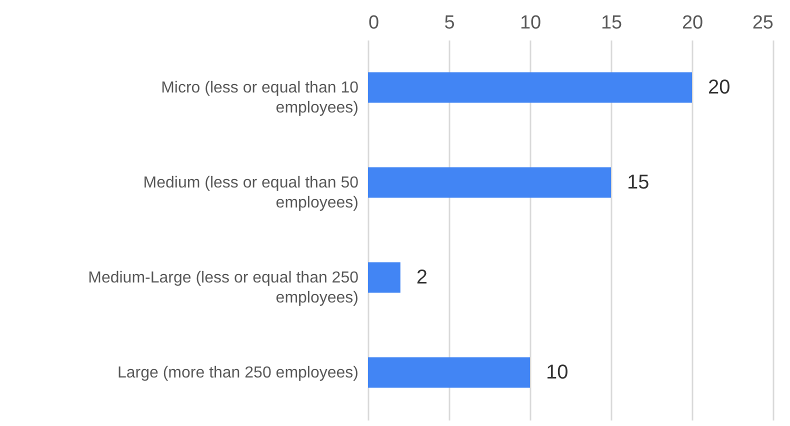 This screenshot has width=790, height=426. Describe the element at coordinates (251, 193) in the screenshot. I see `y-tick-label: Medium (less or equal than 50 employees)` at that location.